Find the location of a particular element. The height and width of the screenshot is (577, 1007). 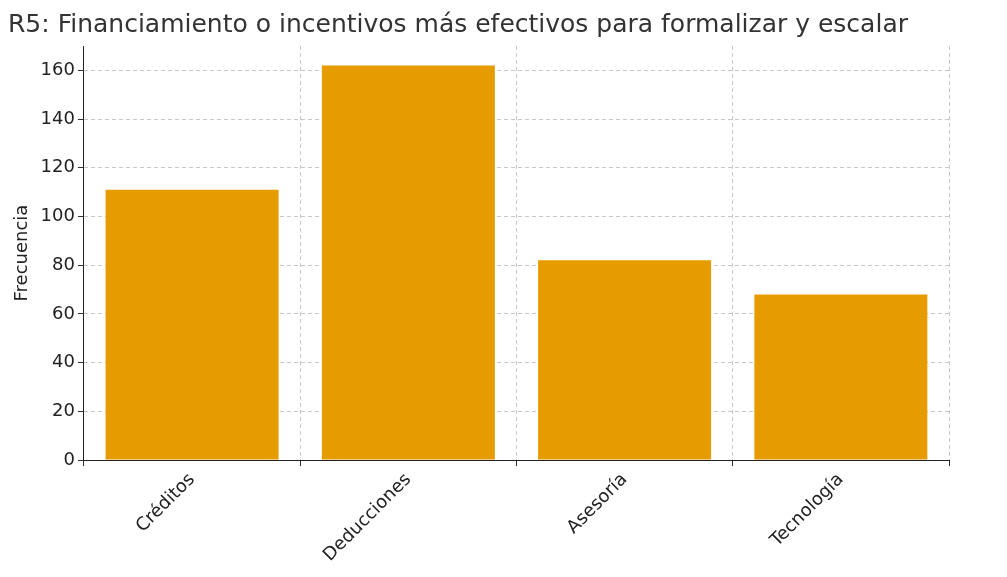

y-tick-label: 40 is located at coordinates (63, 361).